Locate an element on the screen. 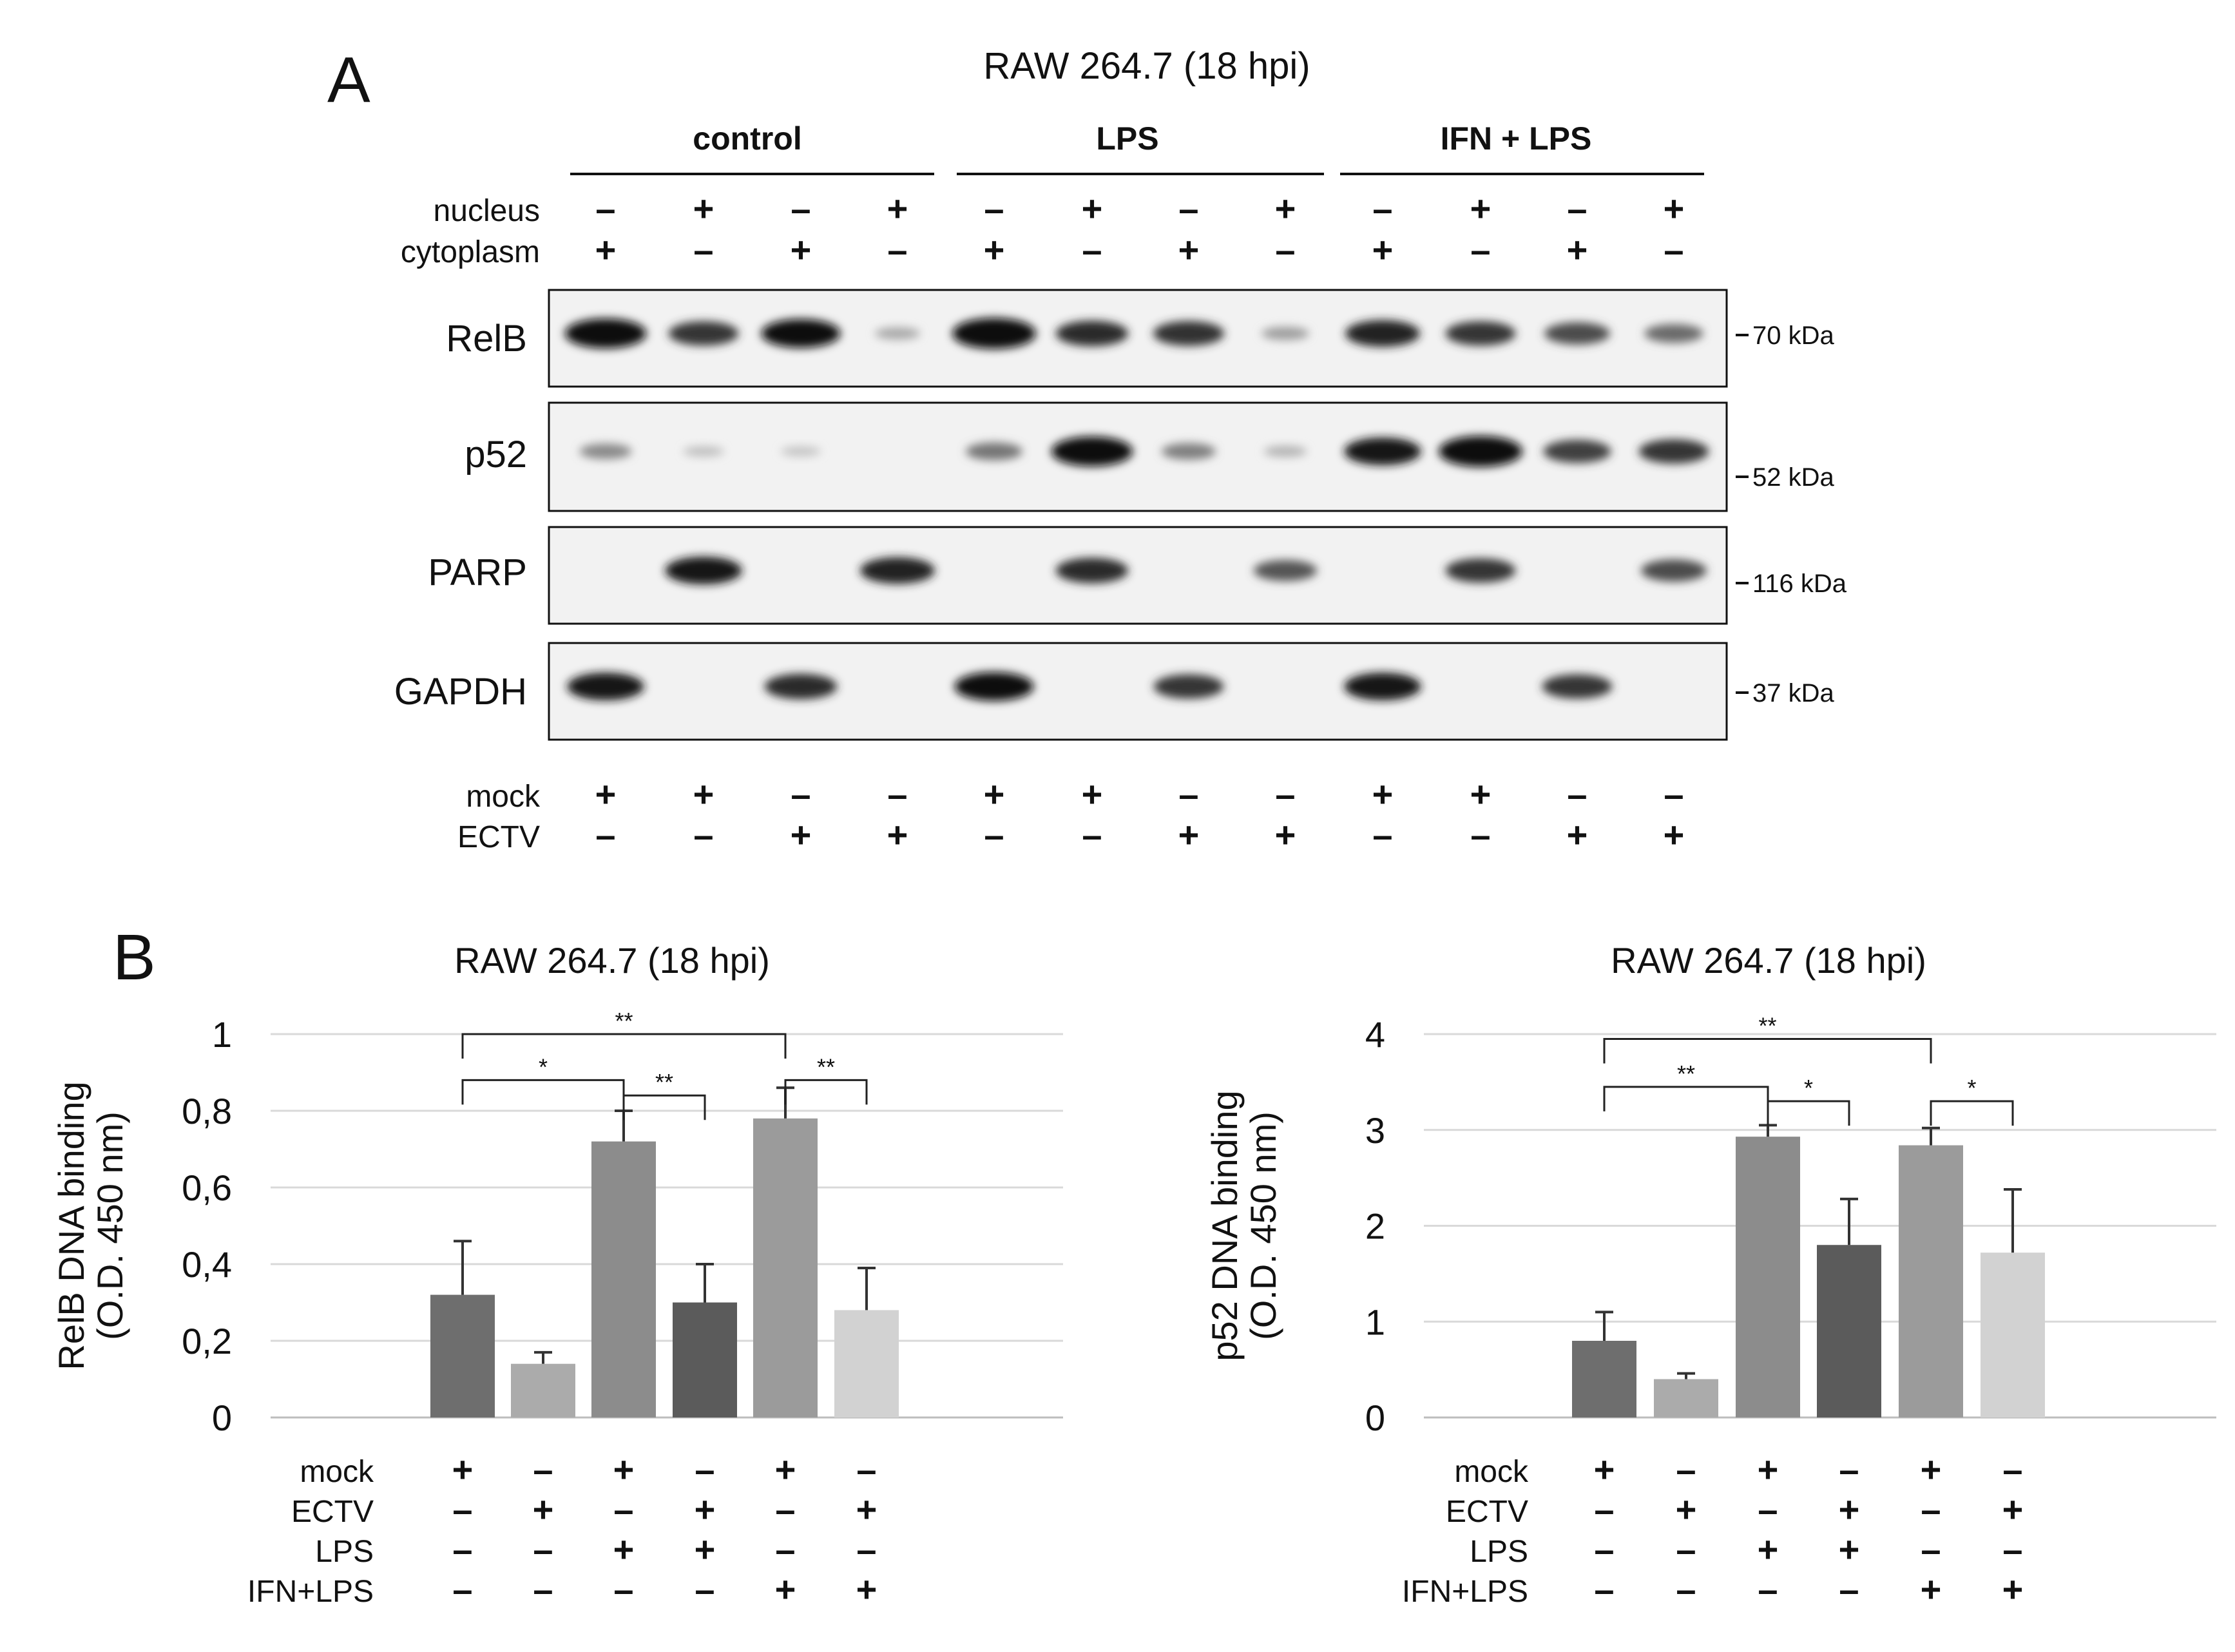  blot-strip-relb: 70 kDa is located at coordinates (1191, 338).